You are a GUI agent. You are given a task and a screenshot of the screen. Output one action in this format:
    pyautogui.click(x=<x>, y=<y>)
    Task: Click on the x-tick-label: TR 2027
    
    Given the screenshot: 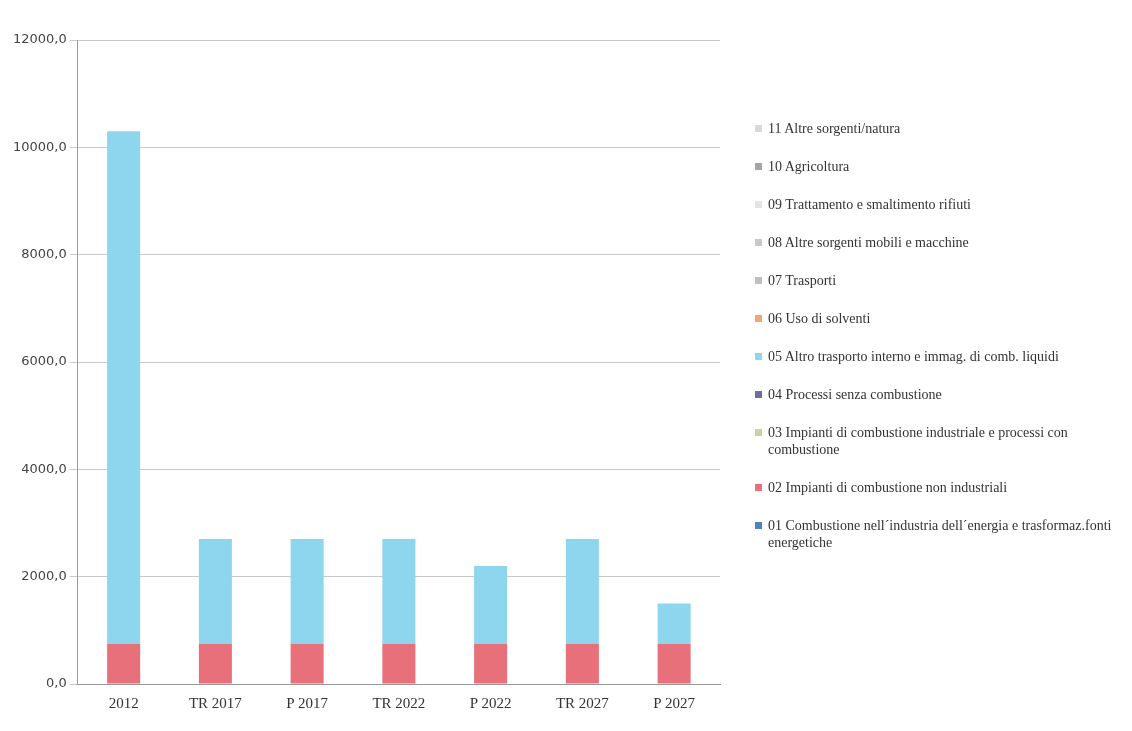 What is the action you would take?
    pyautogui.click(x=582, y=702)
    